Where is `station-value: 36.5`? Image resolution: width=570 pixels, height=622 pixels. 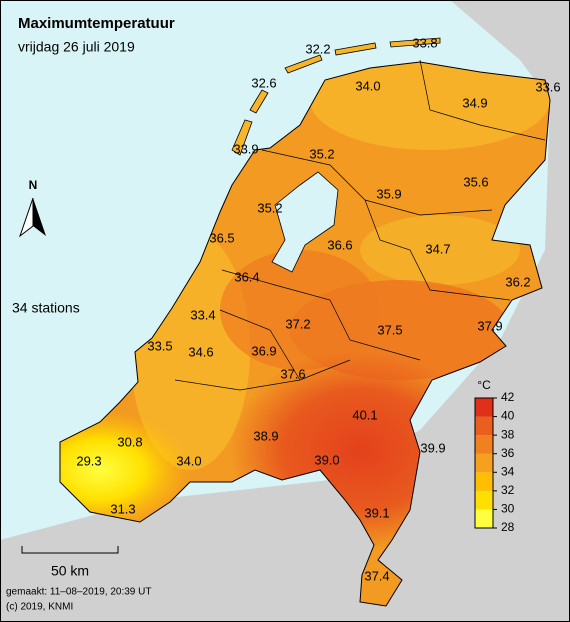 station-value: 36.5 is located at coordinates (221, 237).